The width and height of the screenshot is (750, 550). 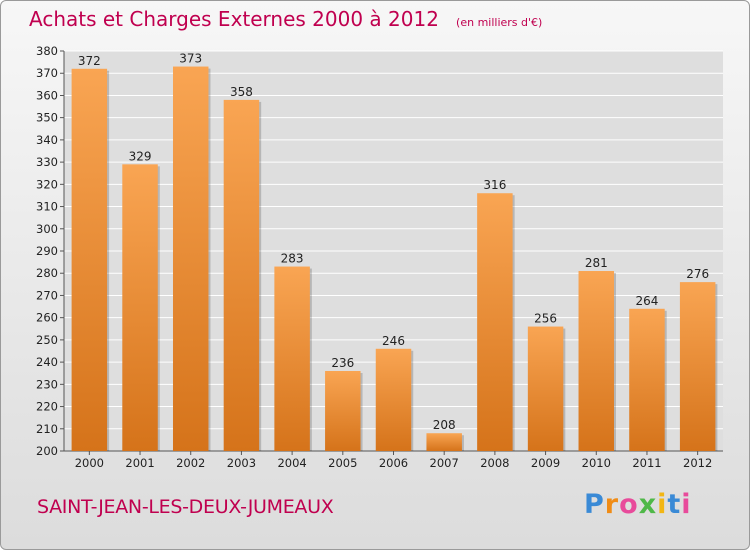 I want to click on y-tick-label: 310, so click(x=47, y=207).